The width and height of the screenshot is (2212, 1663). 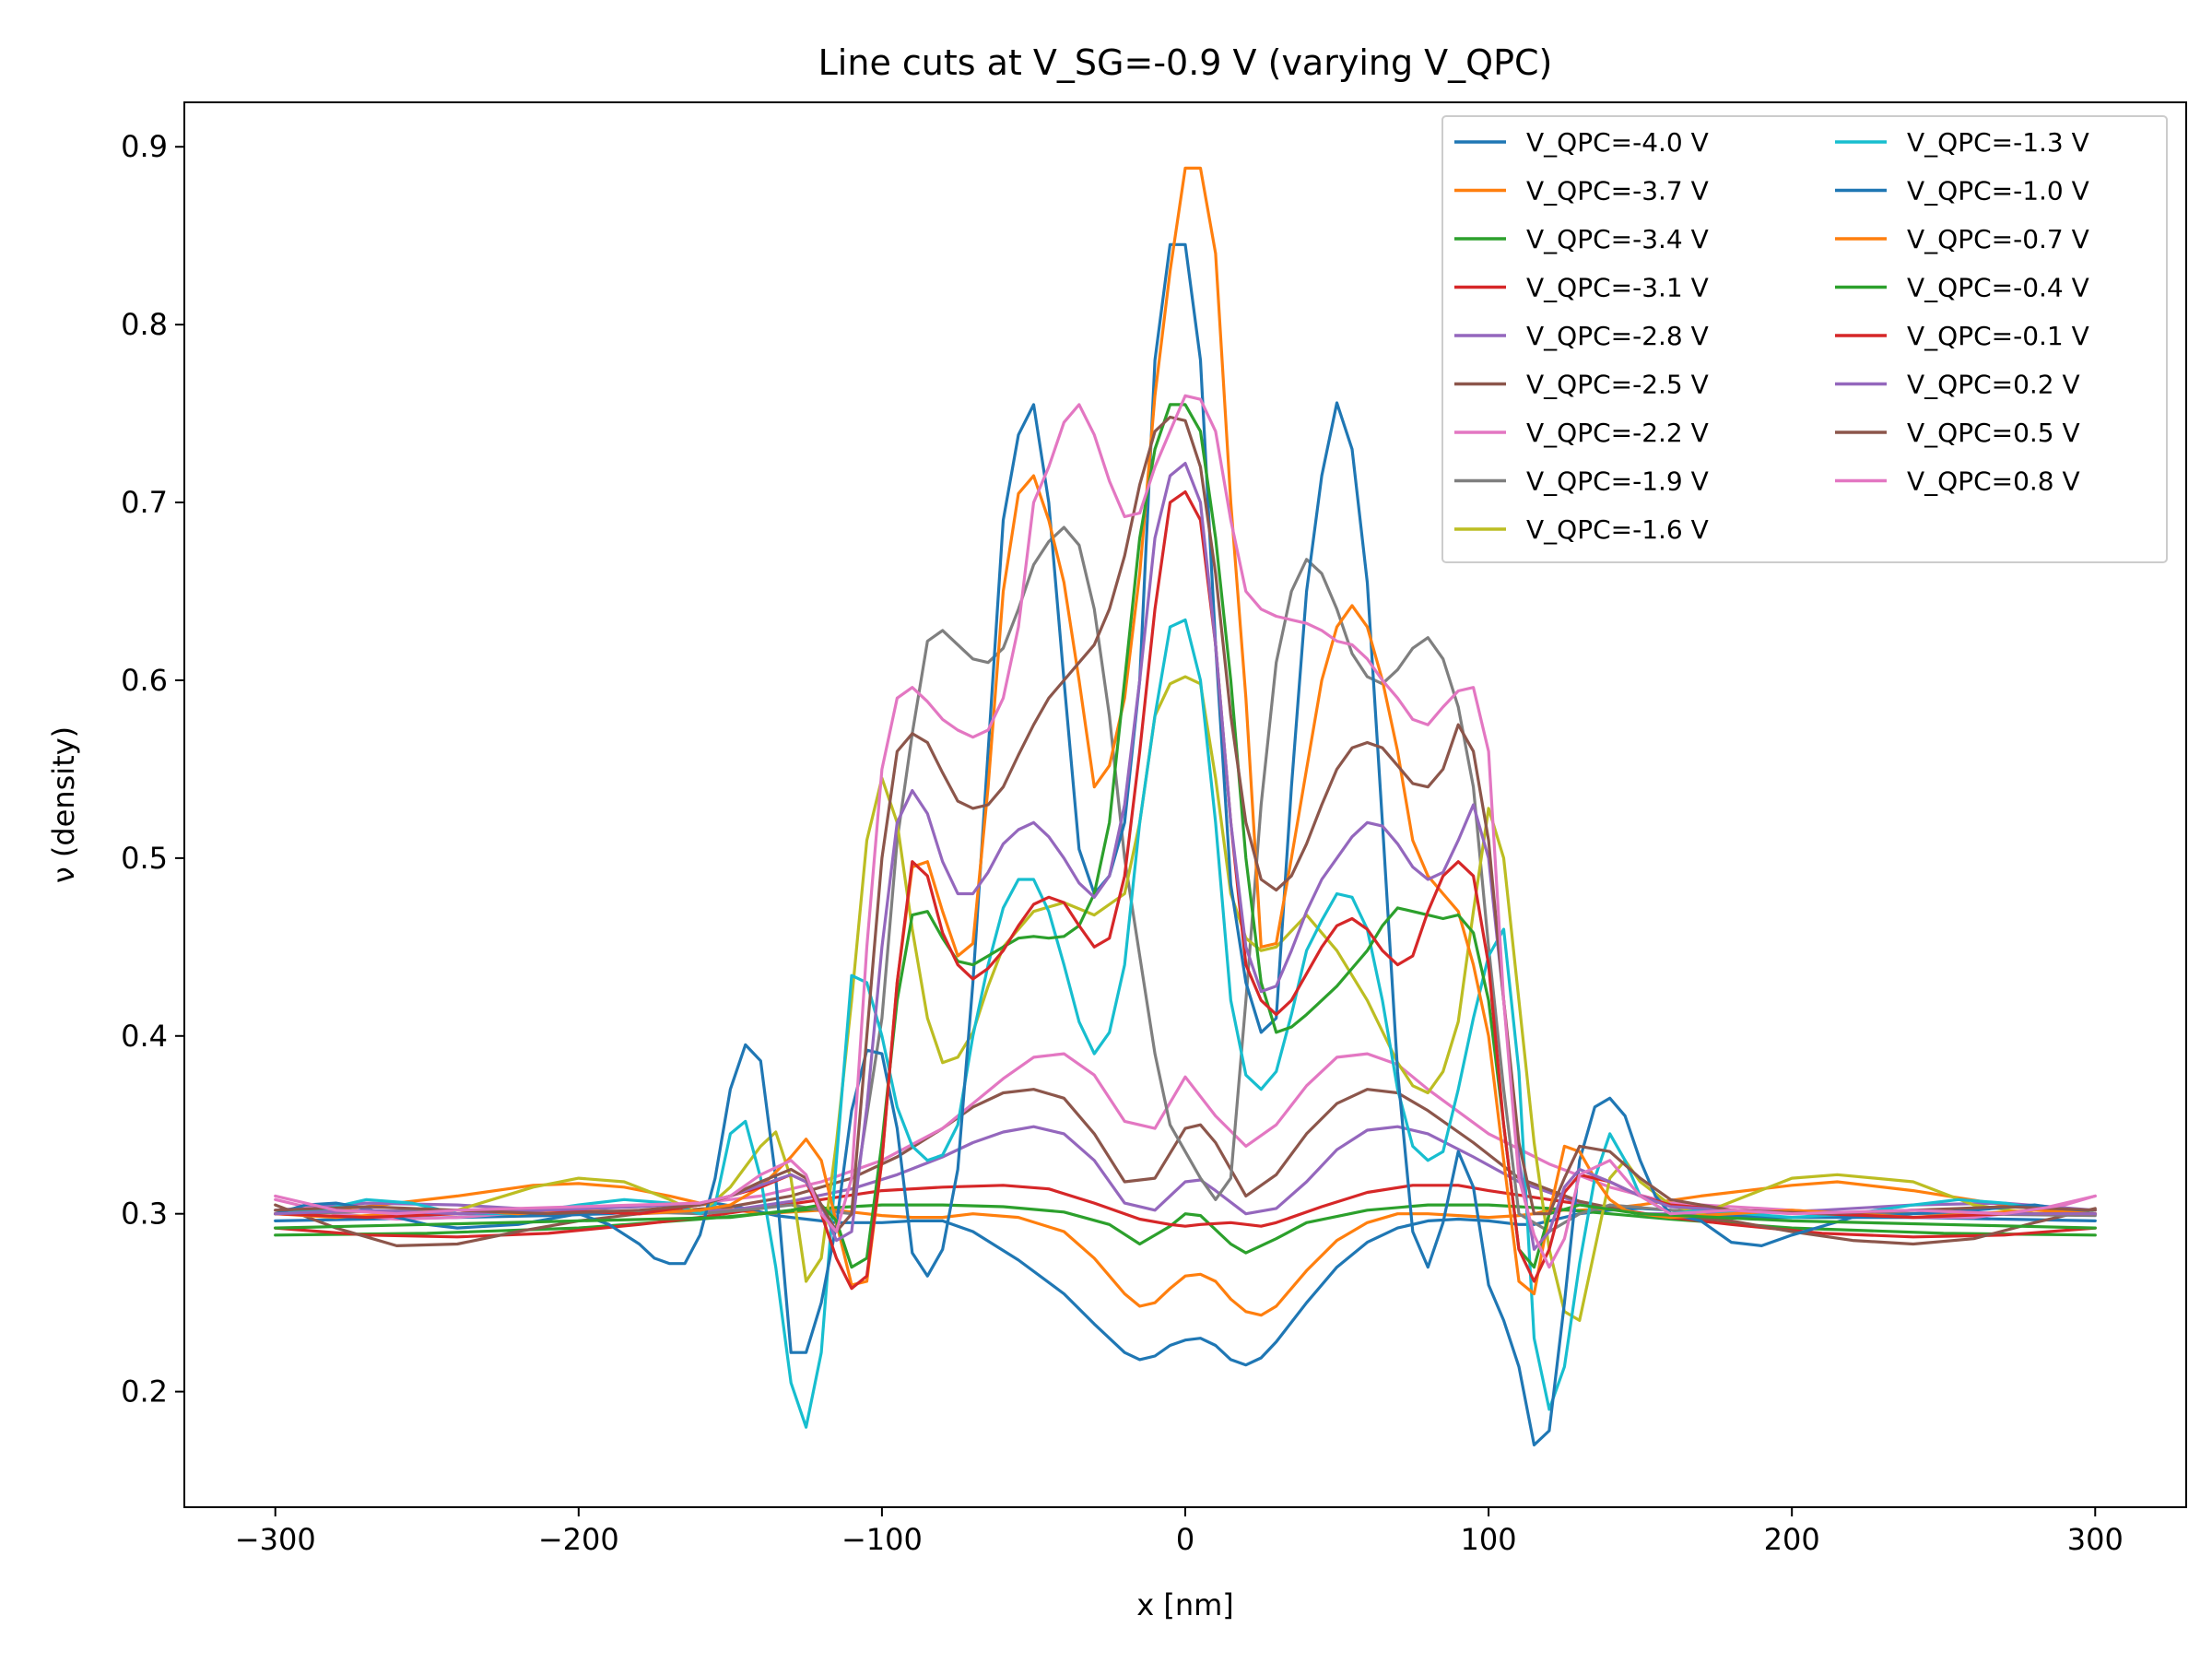 I want to click on legend-label: V_QPC=-0.1 V, so click(x=1998, y=336).